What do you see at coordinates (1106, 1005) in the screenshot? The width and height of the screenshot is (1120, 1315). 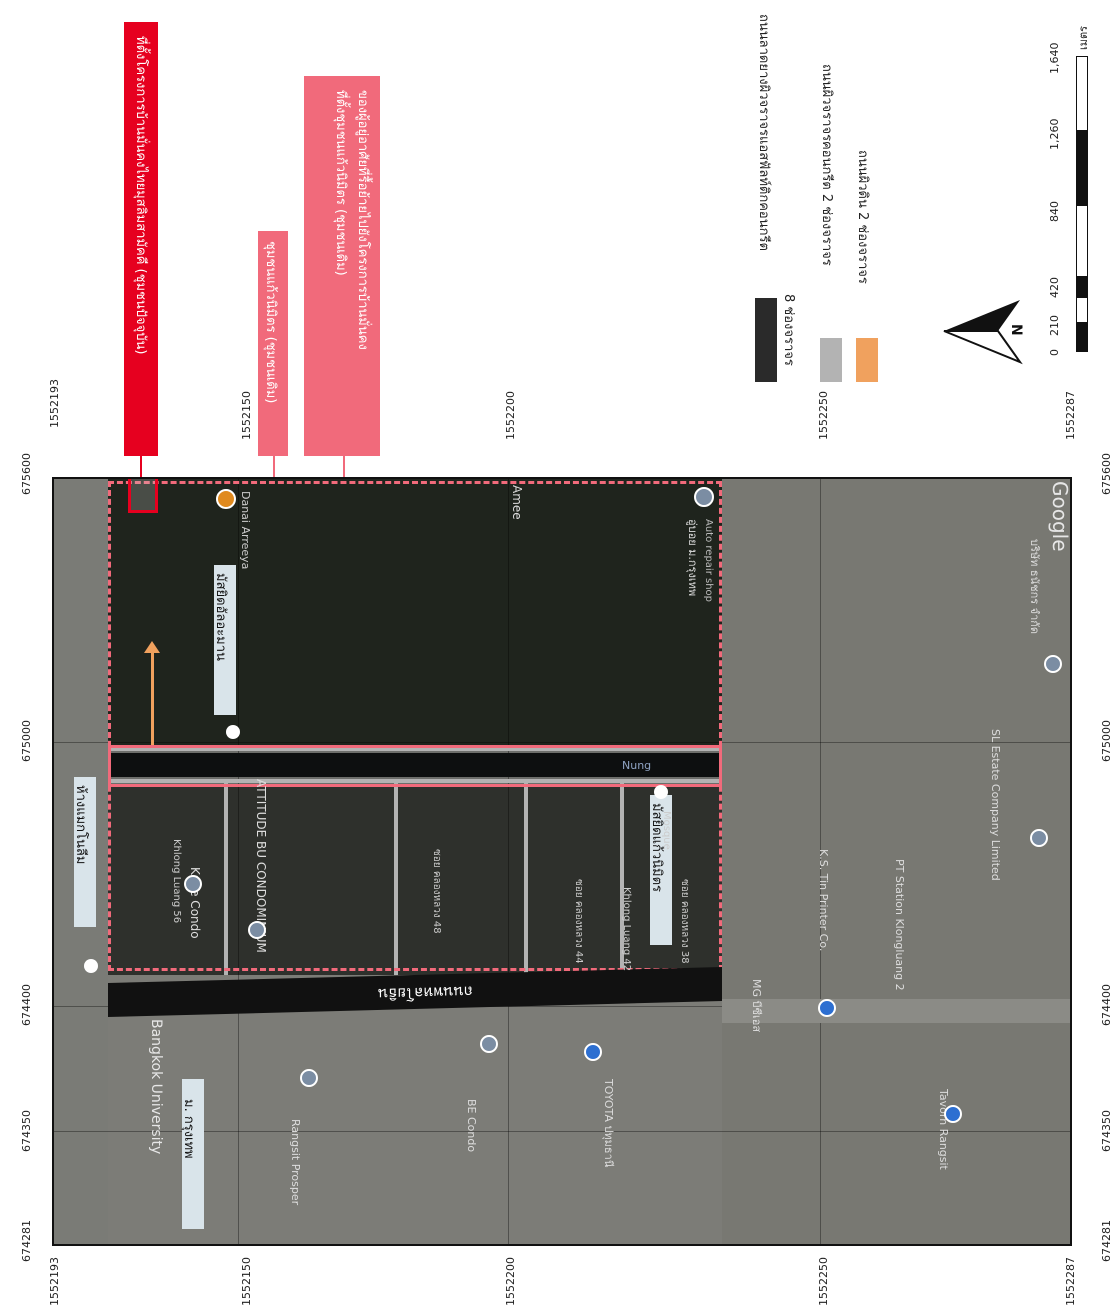 I see `right-tick-label: 674400` at bounding box center [1106, 1005].